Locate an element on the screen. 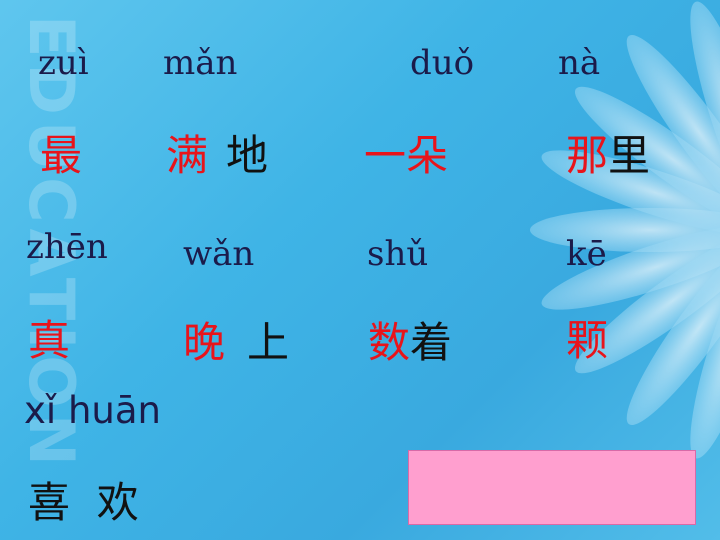 The width and height of the screenshot is (720, 540). word-xihuan: 喜 欢 is located at coordinates (83, 502).